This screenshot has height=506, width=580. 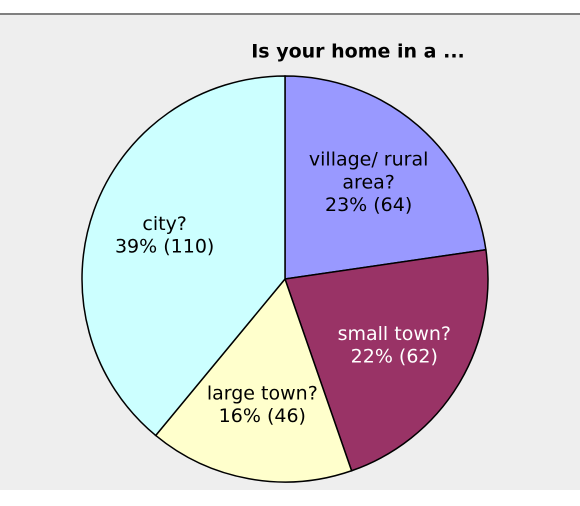 I want to click on slice-label-line: large town?, so click(x=262, y=393).